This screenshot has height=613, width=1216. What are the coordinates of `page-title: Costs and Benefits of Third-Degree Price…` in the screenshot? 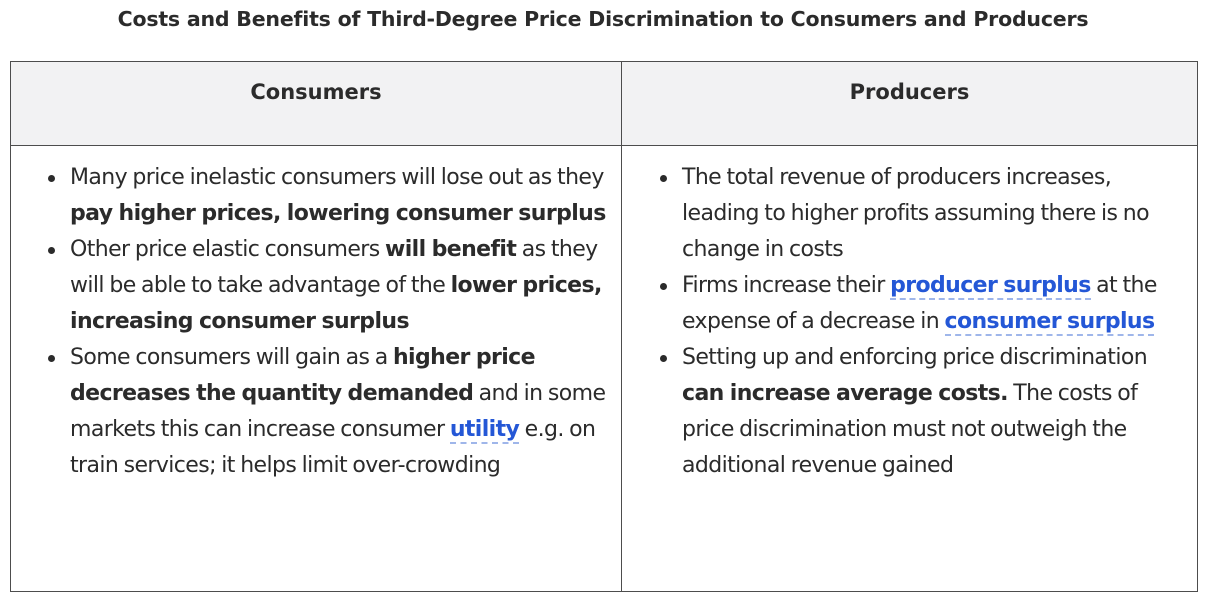 It's located at (603, 19).